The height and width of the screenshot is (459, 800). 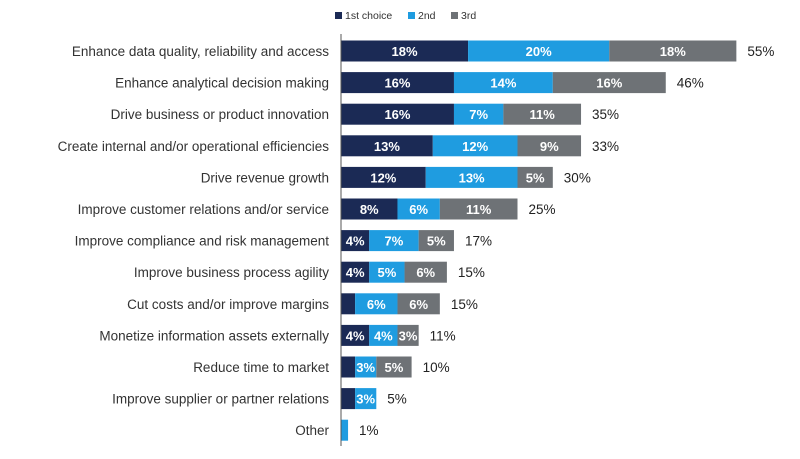 I want to click on category-label: Monetize information assets externally, so click(x=214, y=335).